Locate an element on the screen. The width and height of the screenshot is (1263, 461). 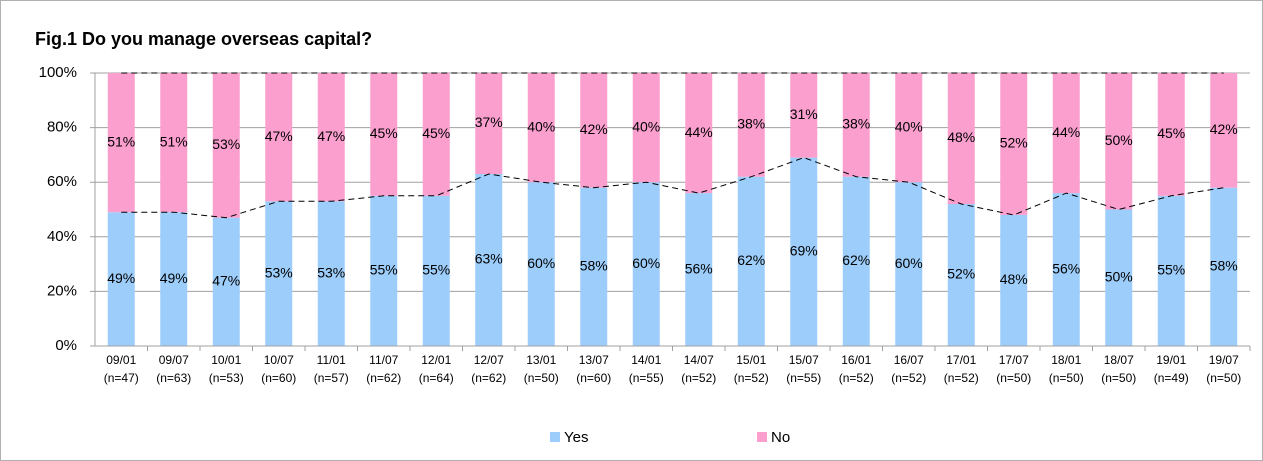
x-tick-label: 13/07 is located at coordinates (594, 360).